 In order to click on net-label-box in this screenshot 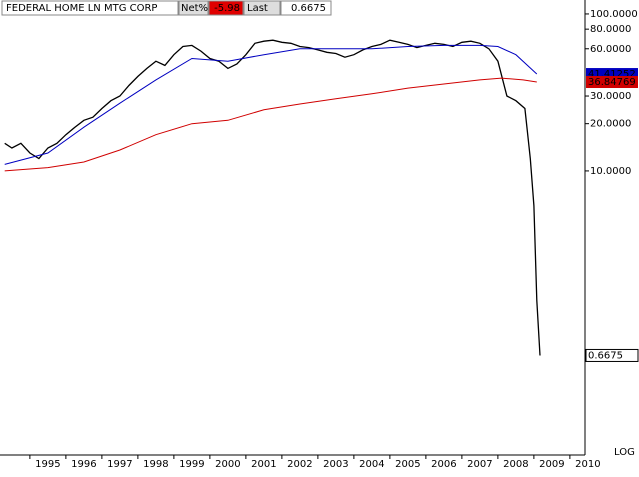, I will do `click(193, 8)`.